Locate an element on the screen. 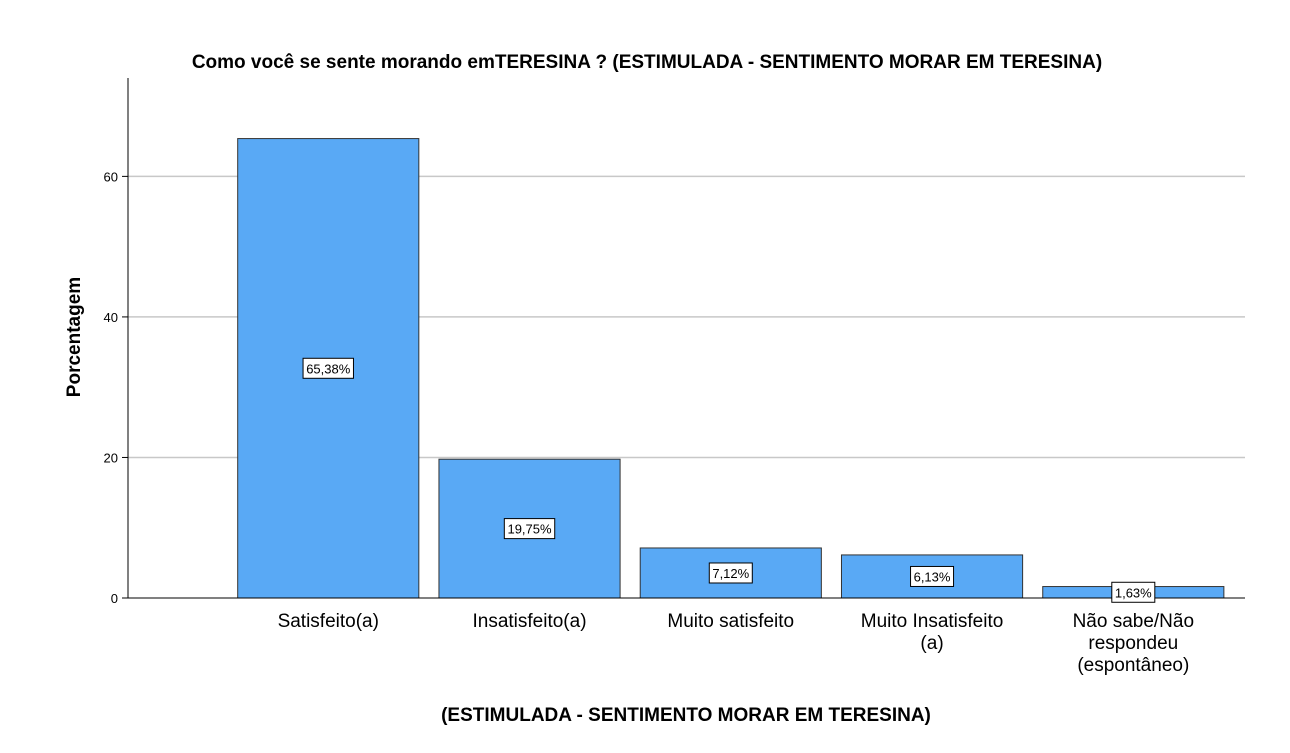 This screenshot has height=753, width=1290. data-label-text: 19,75% is located at coordinates (529, 529).